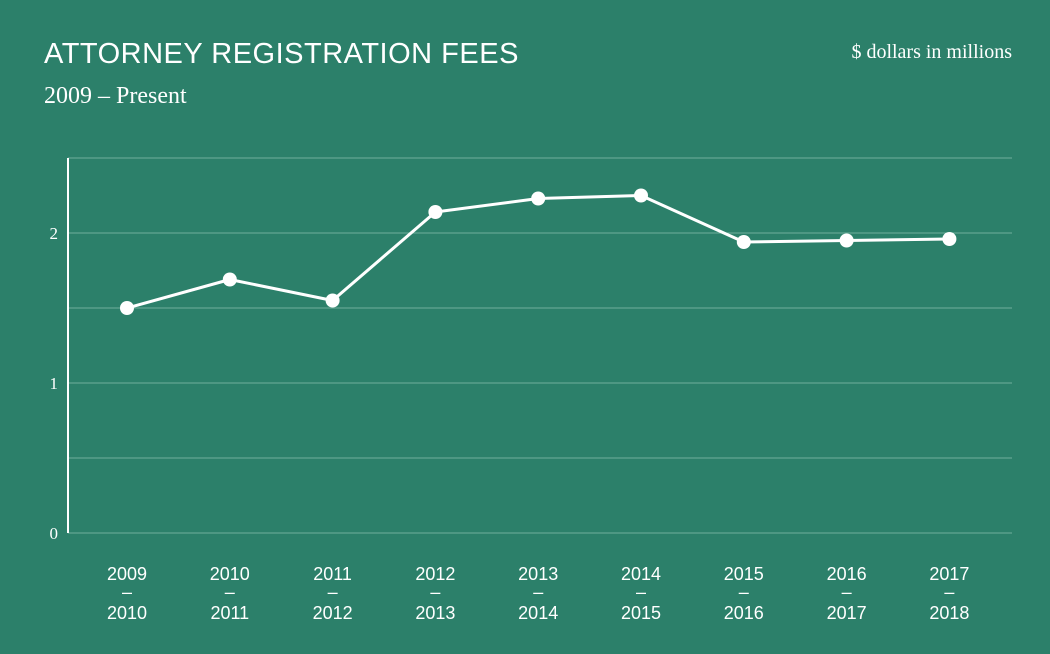  I want to click on chart-title: ATTORNEY REGISTRATION FEES, so click(281, 54).